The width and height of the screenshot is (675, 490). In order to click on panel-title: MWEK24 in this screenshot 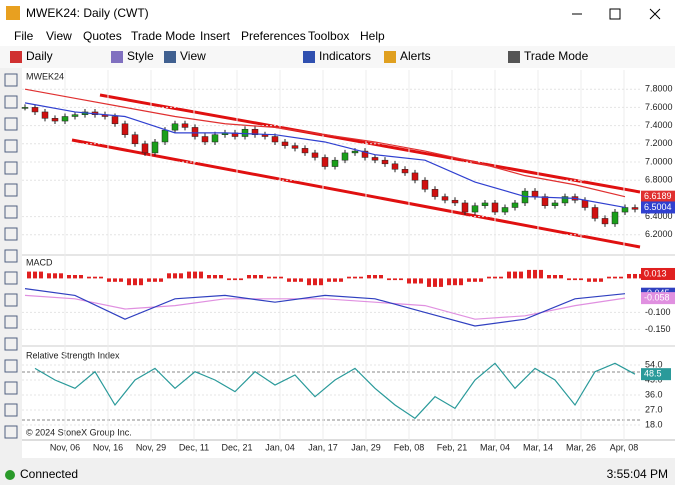, I will do `click(45, 76)`.